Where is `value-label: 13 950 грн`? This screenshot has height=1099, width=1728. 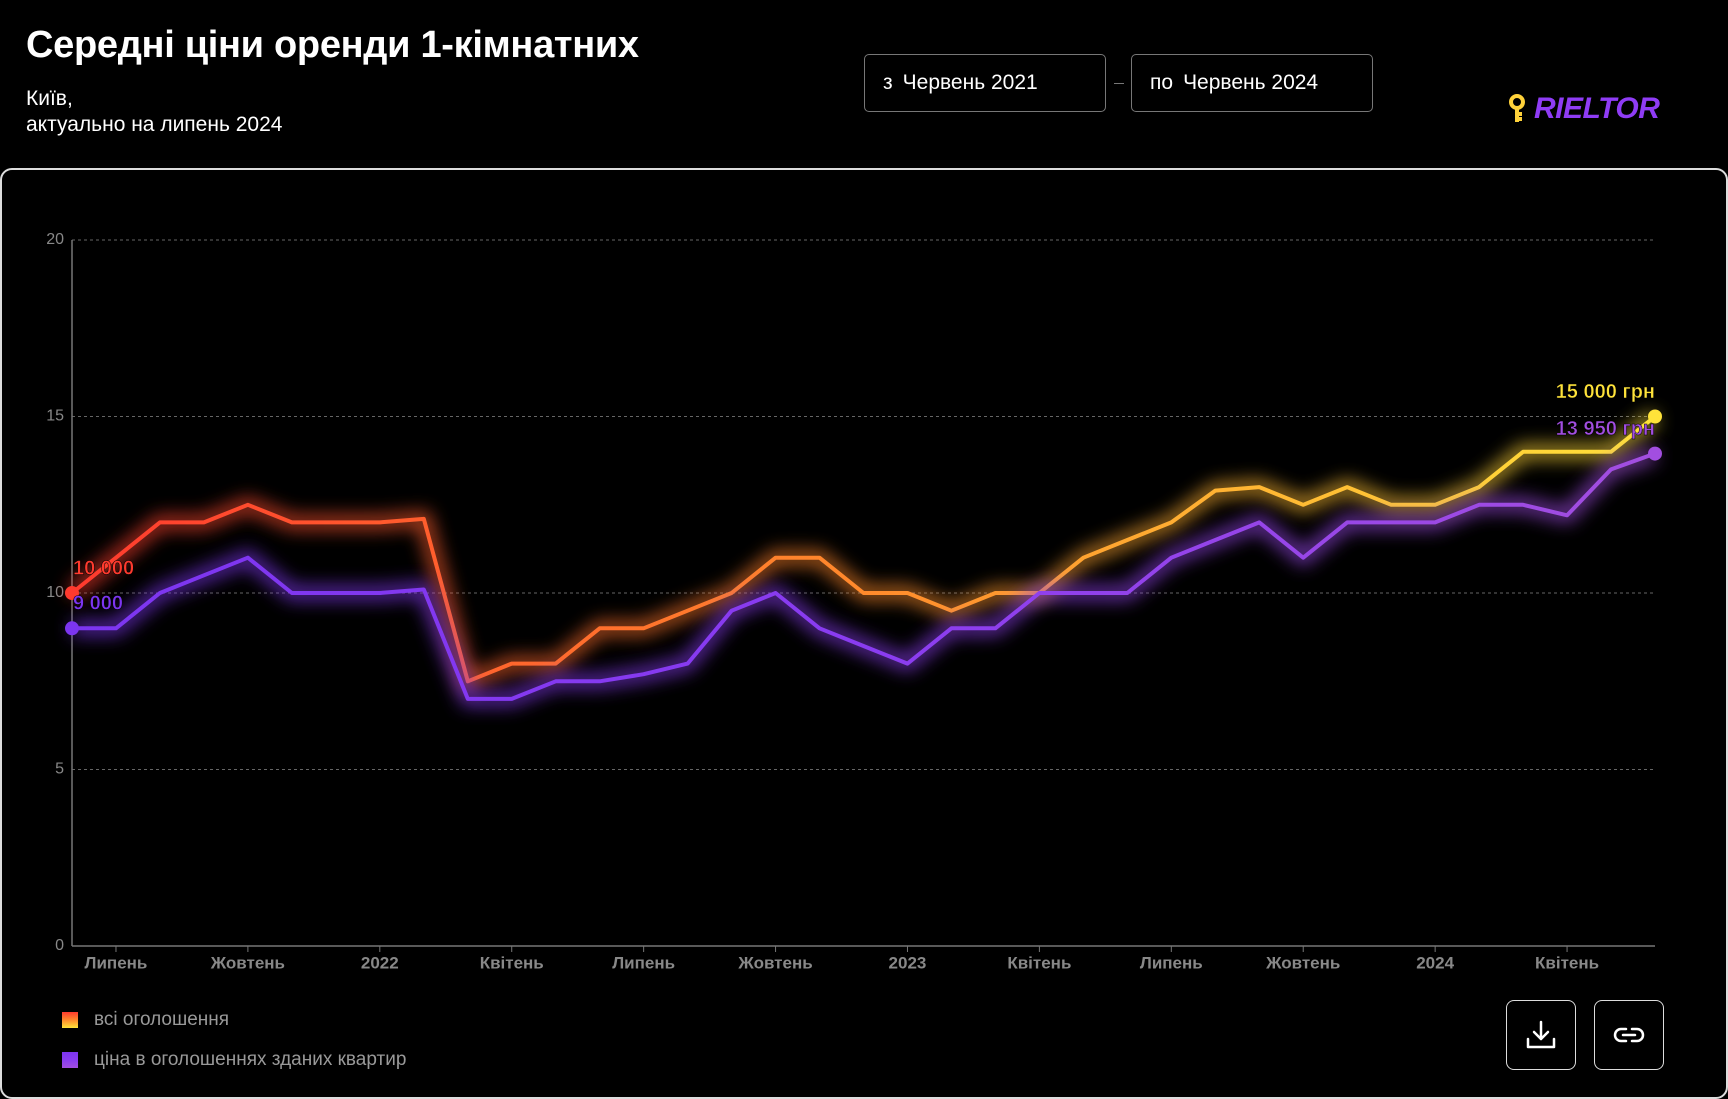 value-label: 13 950 грн is located at coordinates (1605, 429).